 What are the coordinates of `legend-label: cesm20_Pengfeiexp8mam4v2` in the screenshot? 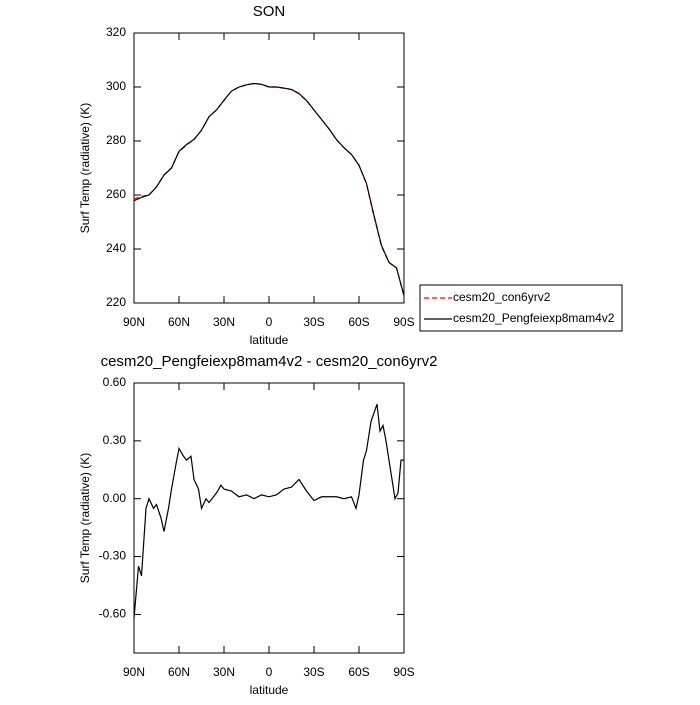 It's located at (534, 318).